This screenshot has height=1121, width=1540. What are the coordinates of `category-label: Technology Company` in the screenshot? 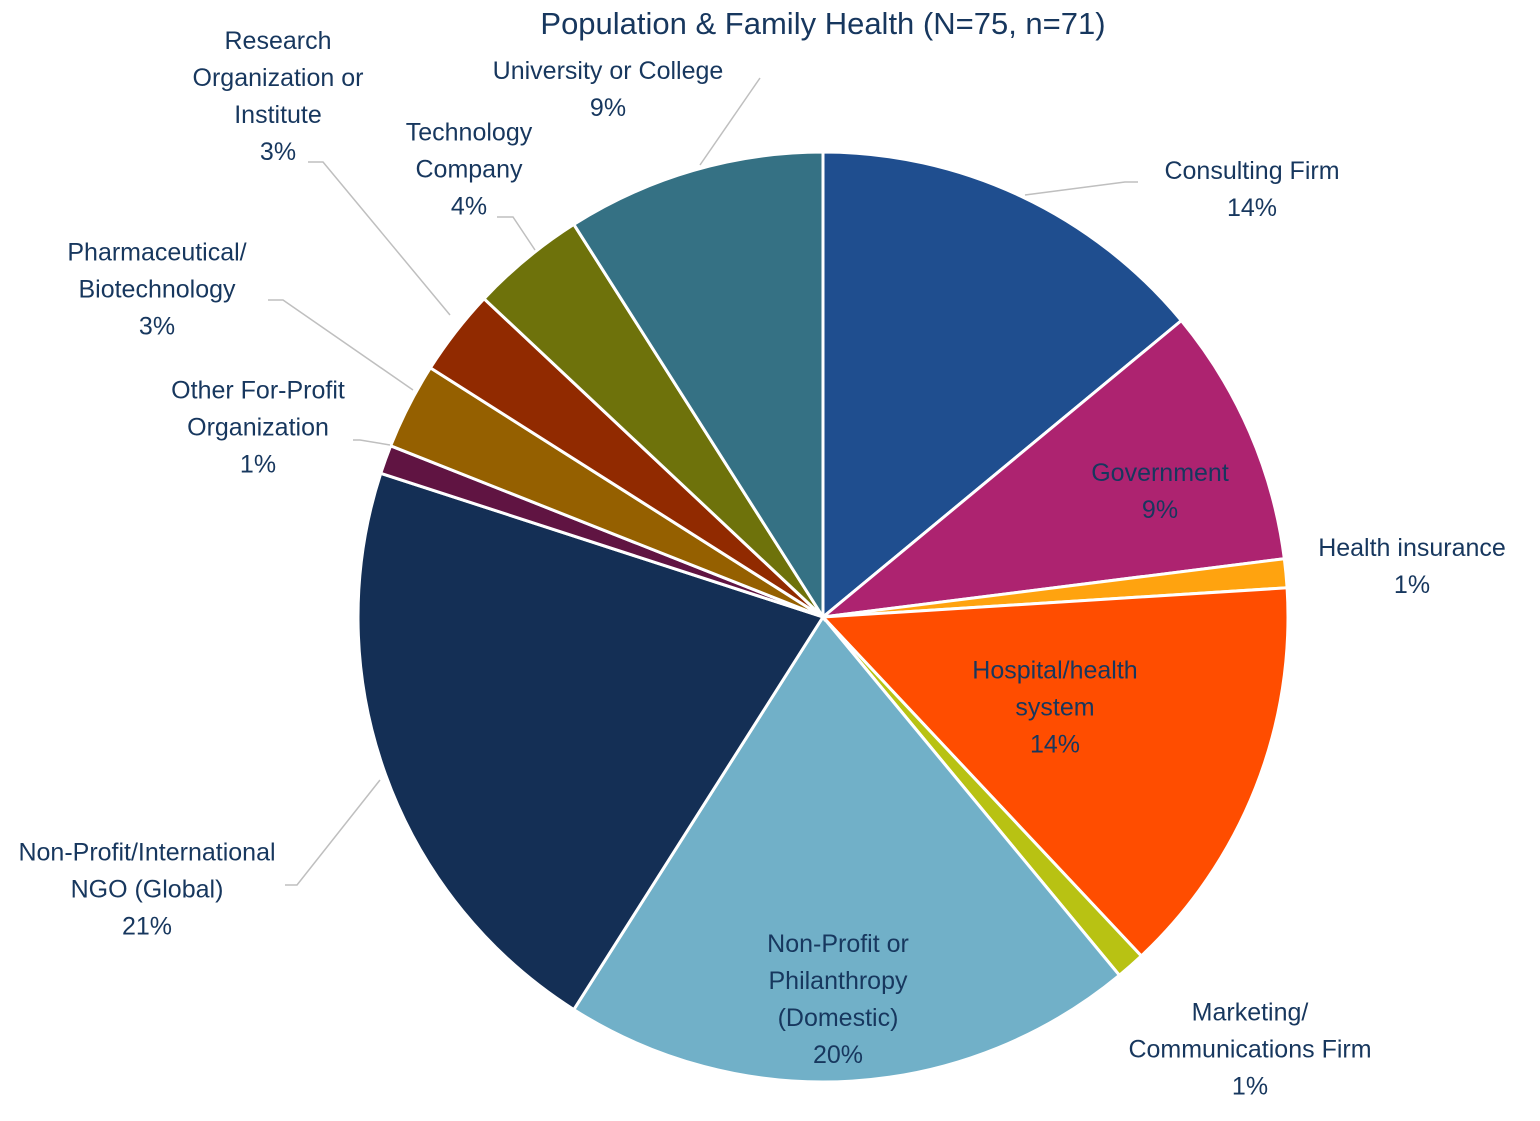 It's located at (469, 151).